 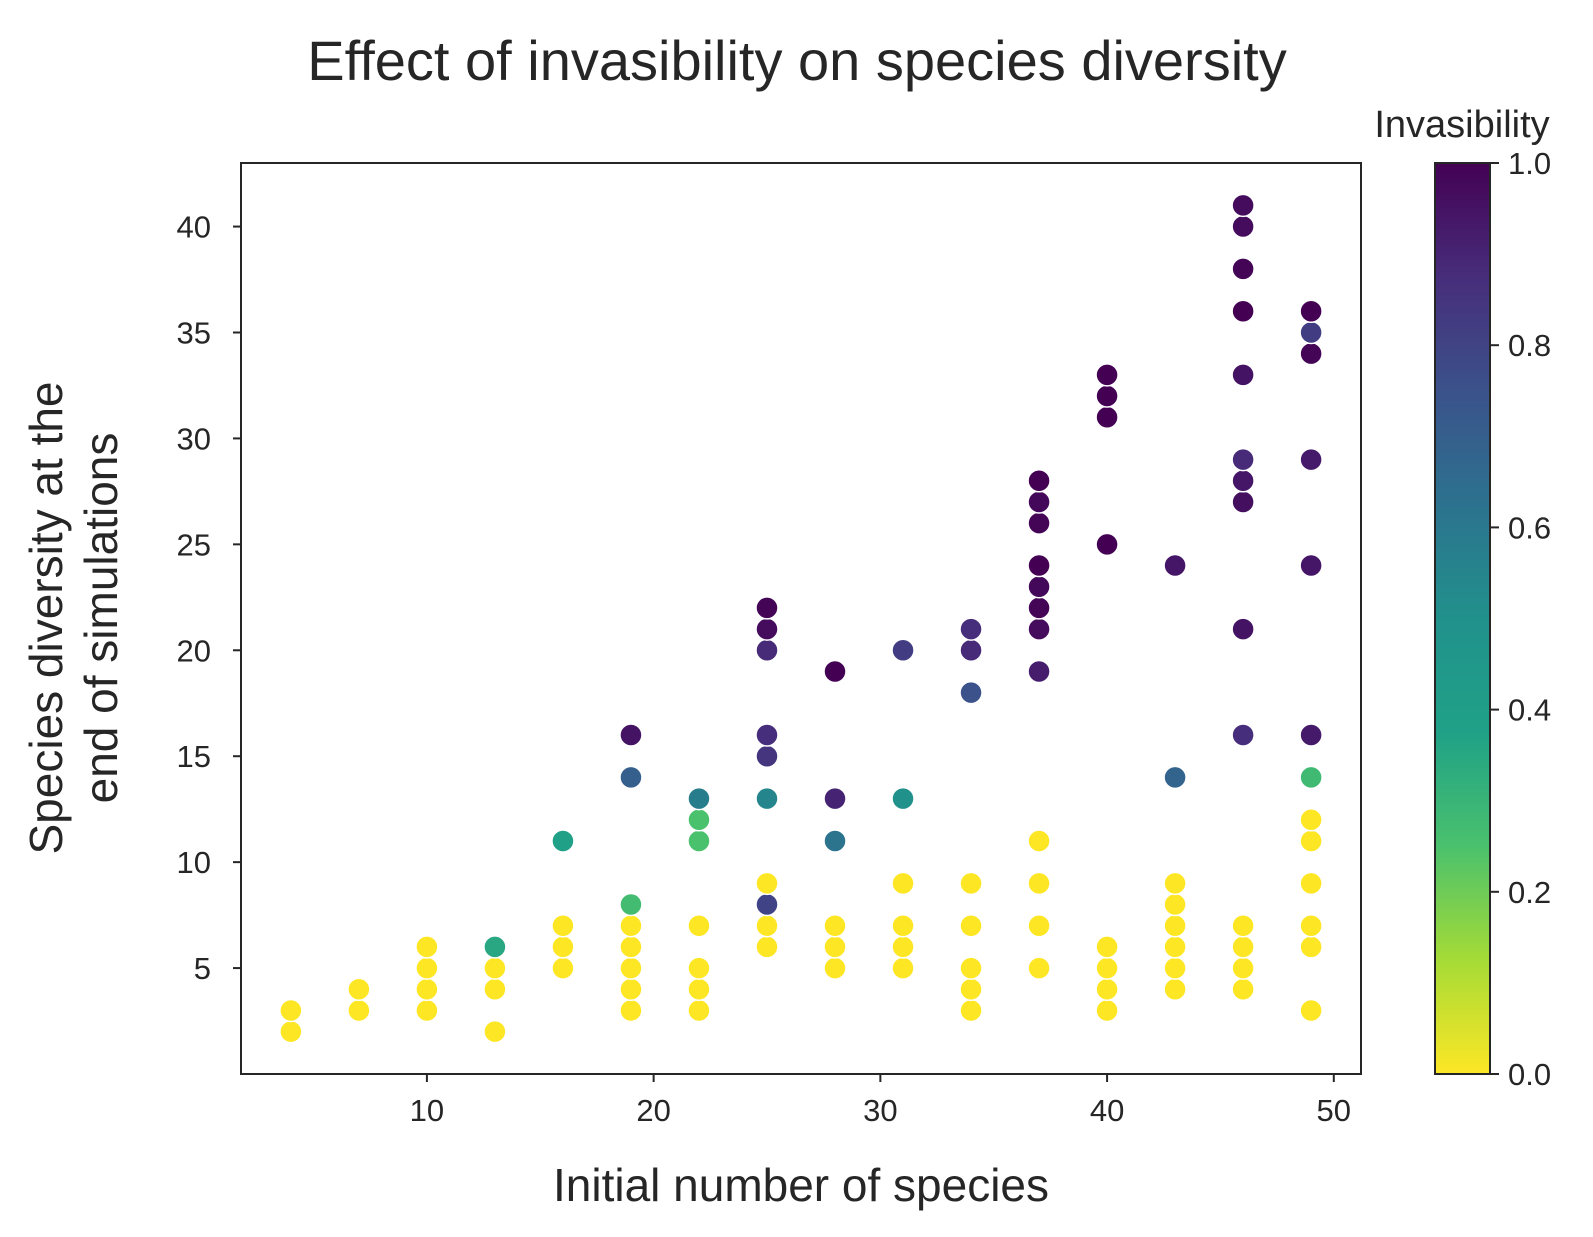 What do you see at coordinates (194, 756) in the screenshot?
I see `y-tick-label: 15` at bounding box center [194, 756].